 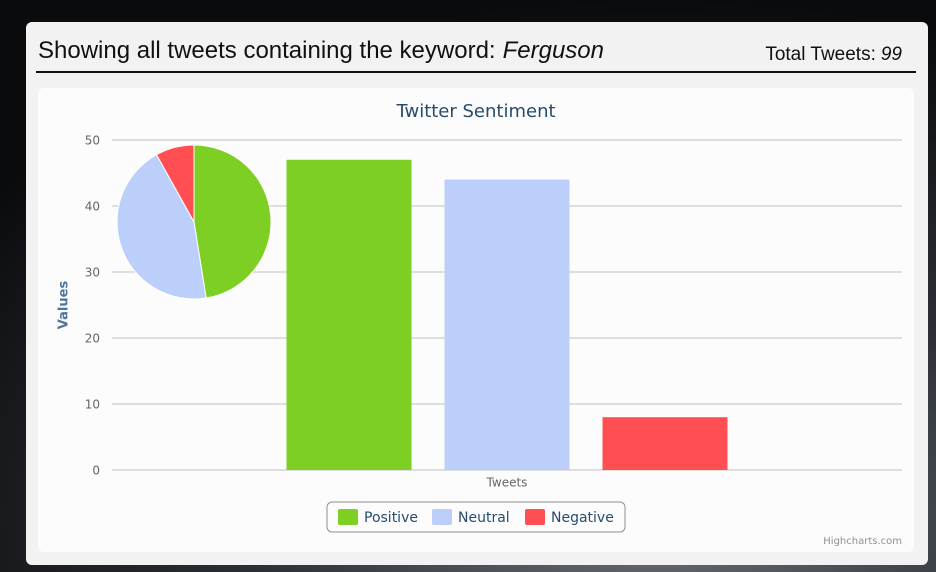 I want to click on total-value: 99, so click(x=892, y=54).